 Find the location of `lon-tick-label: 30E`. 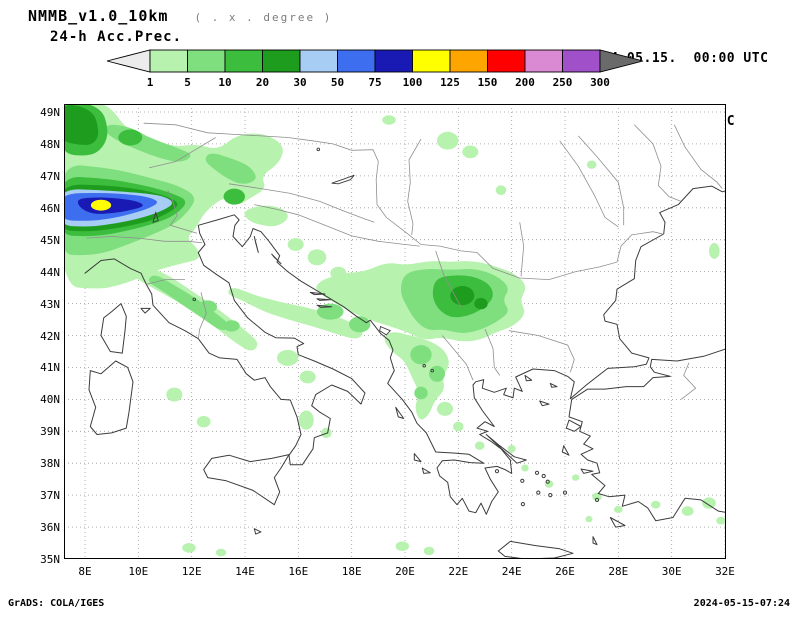

lon-tick-label: 30E is located at coordinates (671, 571).